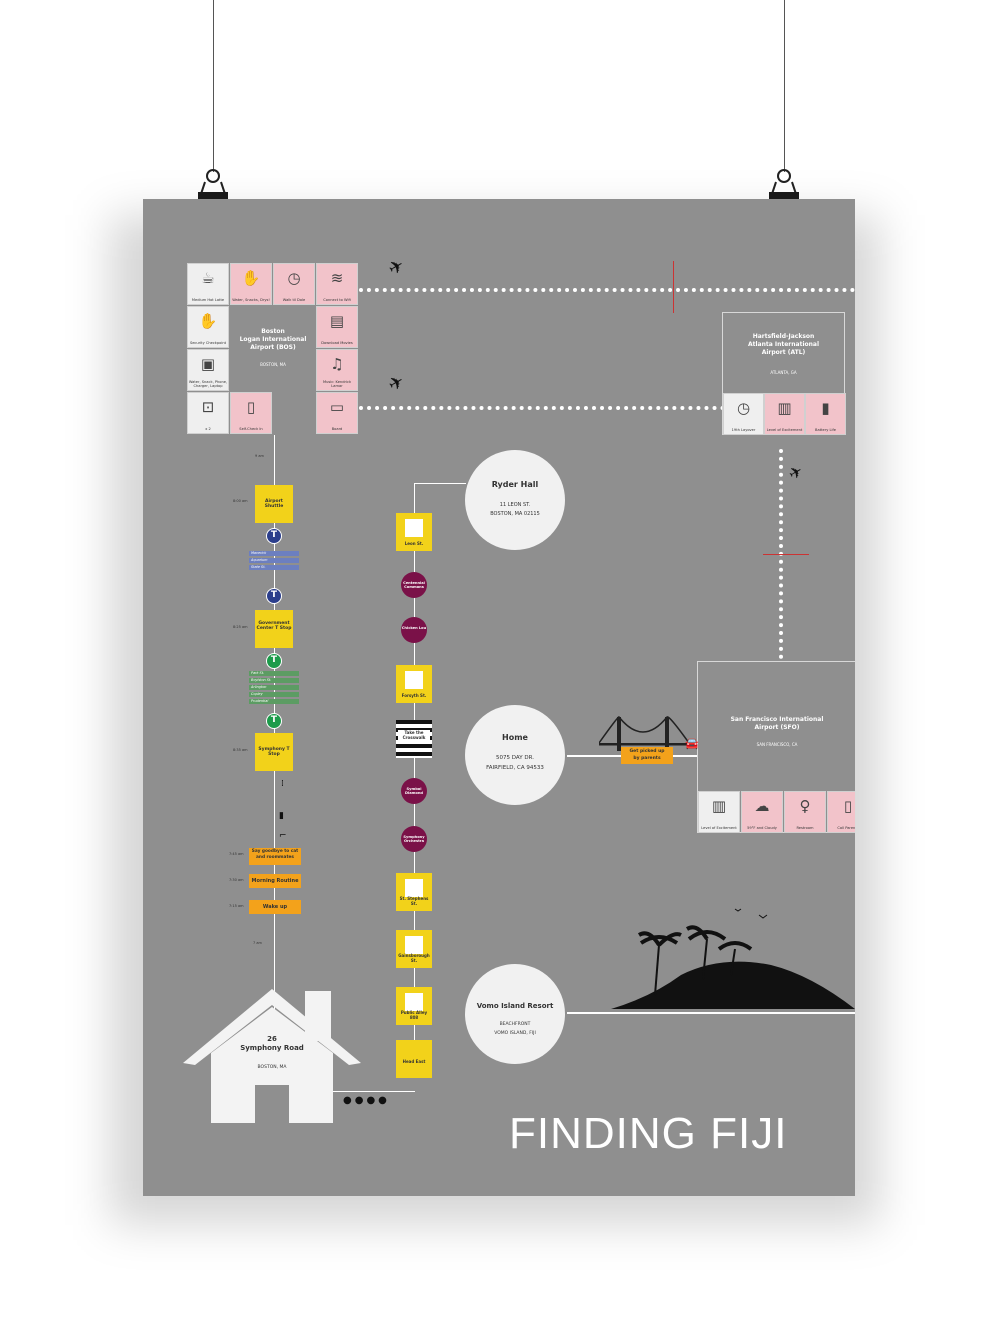 The width and height of the screenshot is (1000, 1331). What do you see at coordinates (274, 536) in the screenshot?
I see `mbta-blue-line-icon: T` at bounding box center [274, 536].